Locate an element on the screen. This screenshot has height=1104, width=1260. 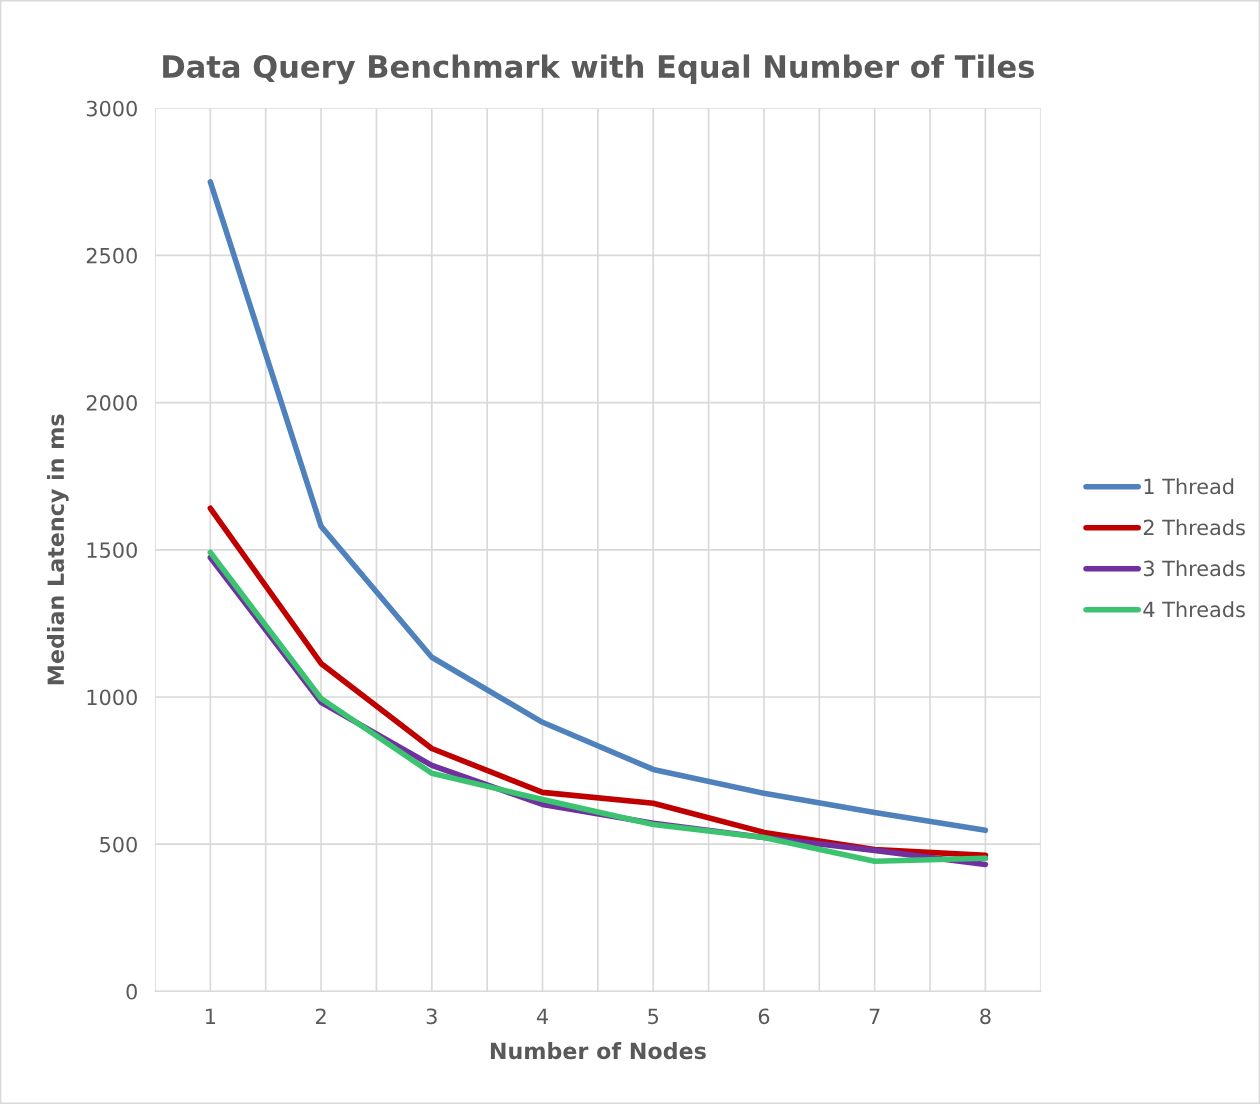
legend-label: 3 Threads is located at coordinates (1194, 568).